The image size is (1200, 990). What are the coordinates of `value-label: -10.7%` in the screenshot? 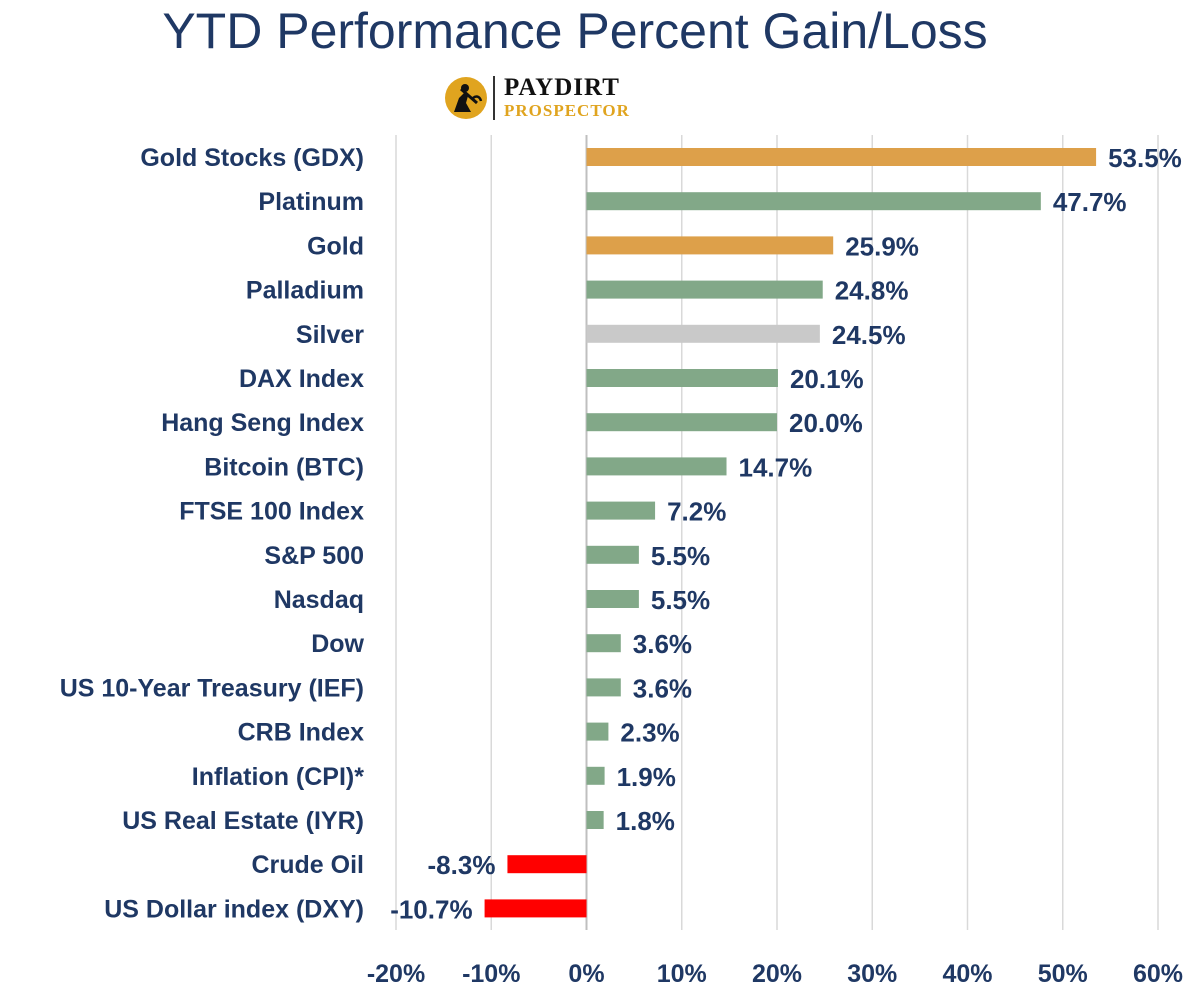 It's located at (431, 909).